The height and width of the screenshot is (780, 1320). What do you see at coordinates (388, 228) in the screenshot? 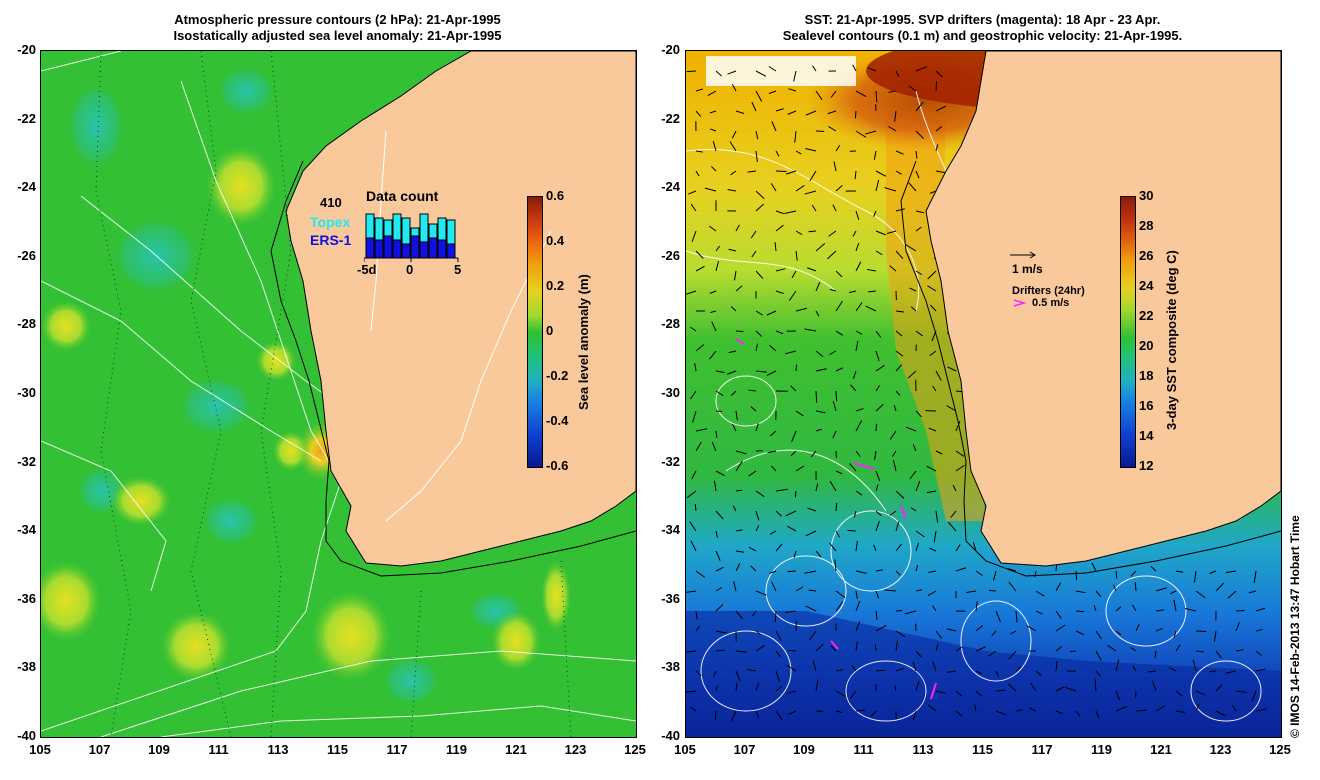
I see `topex-bar` at bounding box center [388, 228].